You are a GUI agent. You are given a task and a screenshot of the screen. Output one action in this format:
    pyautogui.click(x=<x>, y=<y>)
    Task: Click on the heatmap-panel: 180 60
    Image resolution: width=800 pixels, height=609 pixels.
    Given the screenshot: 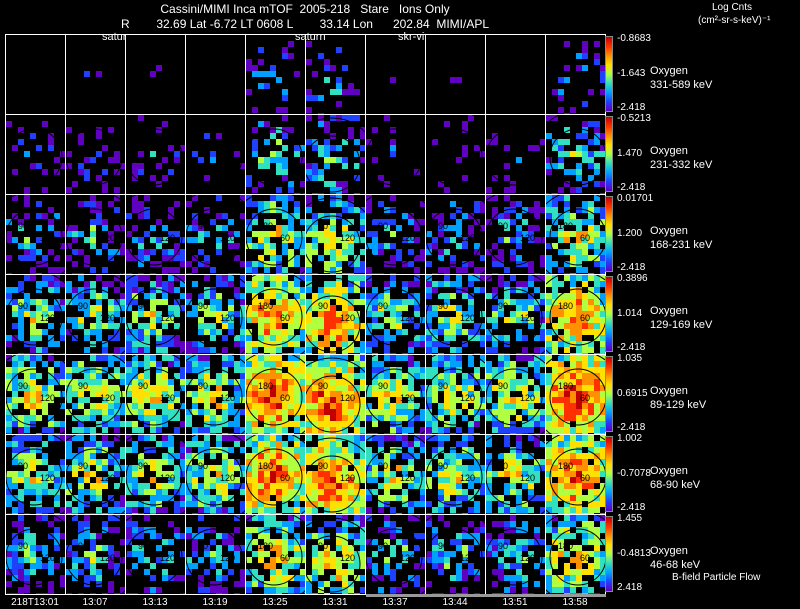 What is the action you would take?
    pyautogui.click(x=275, y=474)
    